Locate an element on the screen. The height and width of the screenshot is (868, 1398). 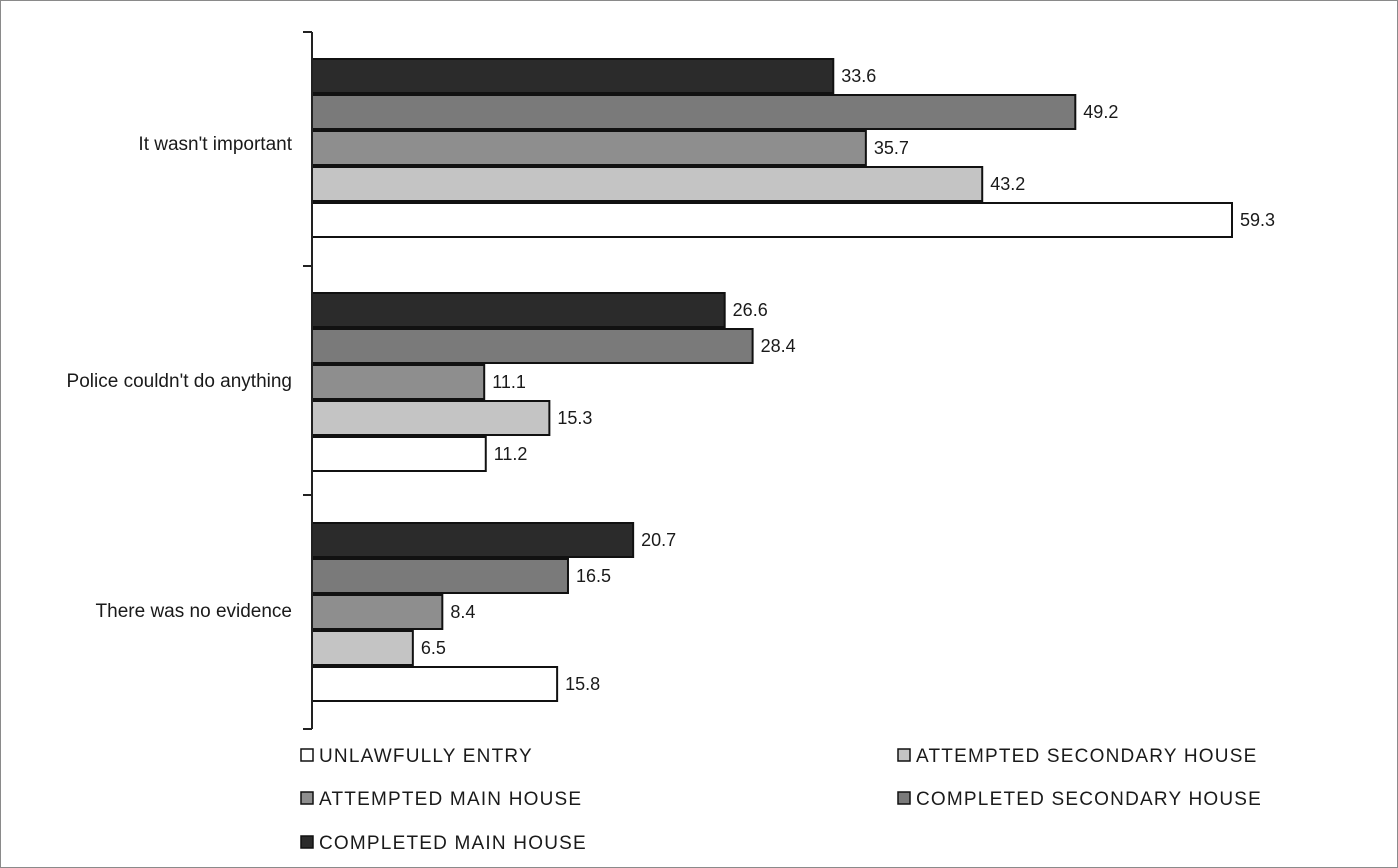
value-label: 59.3 is located at coordinates (1257, 220).